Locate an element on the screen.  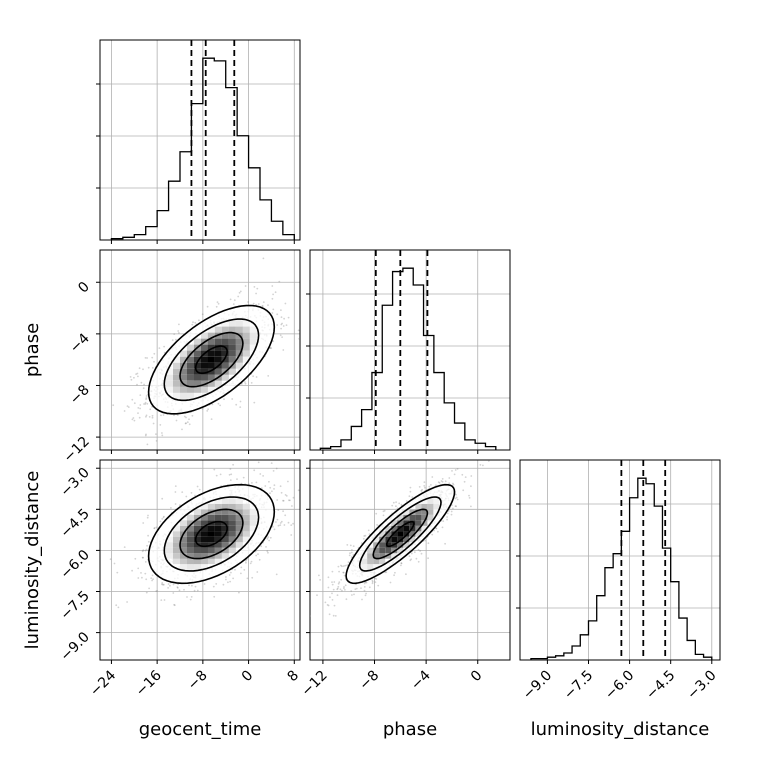
tick-label-y: −4.5 is located at coordinates (74, 523).